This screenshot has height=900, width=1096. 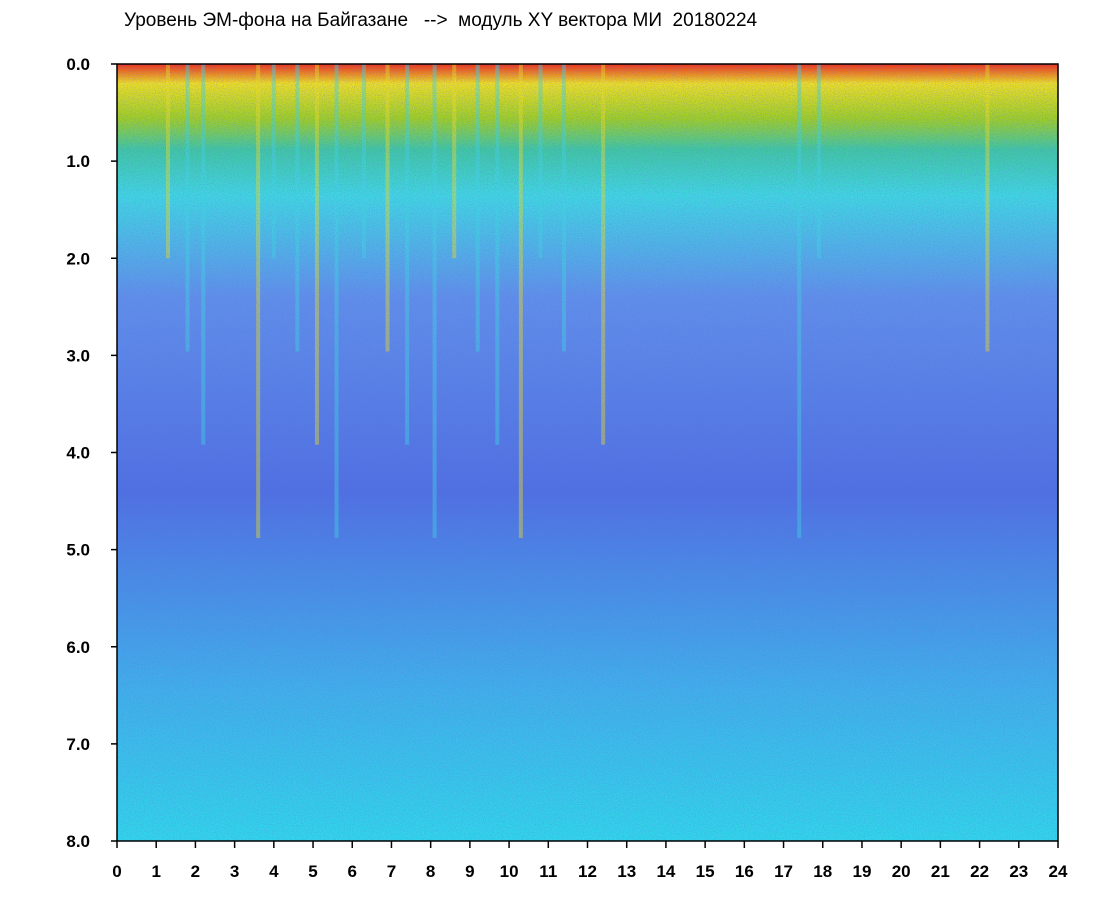 What do you see at coordinates (352, 871) in the screenshot?
I see `x-tick-label: 6` at bounding box center [352, 871].